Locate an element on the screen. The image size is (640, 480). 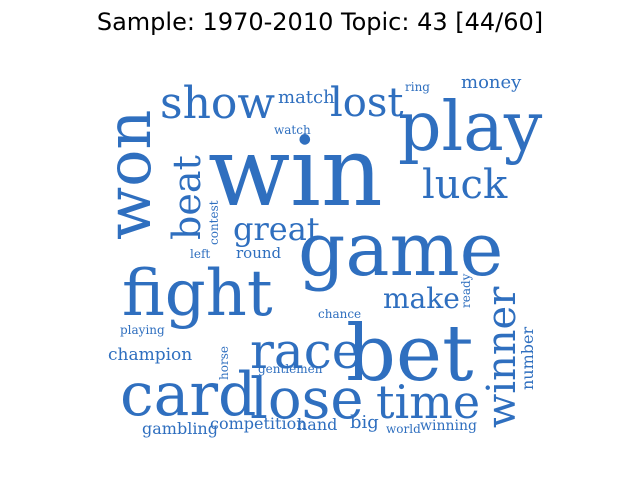
cloud-word-gentlemen: gentlemen is located at coordinates (290, 369).